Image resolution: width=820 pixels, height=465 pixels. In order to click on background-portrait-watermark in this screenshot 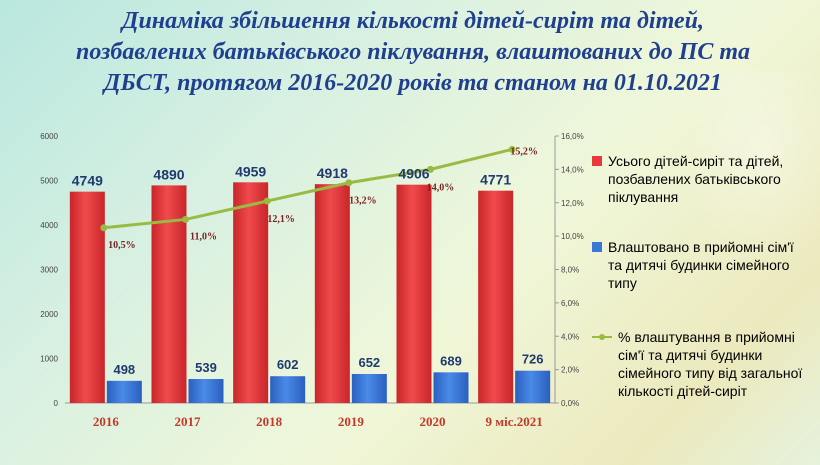, I will do `click(750, 170)`.